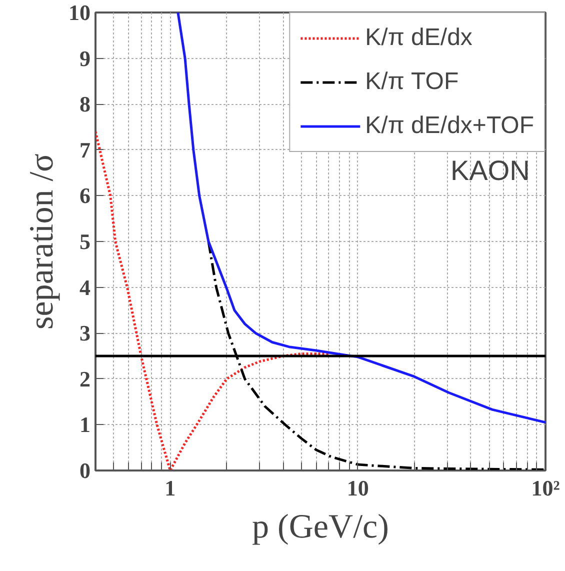 The width and height of the screenshot is (565, 571). What do you see at coordinates (418, 38) in the screenshot?
I see `legend-label: K/π dE/dx` at bounding box center [418, 38].